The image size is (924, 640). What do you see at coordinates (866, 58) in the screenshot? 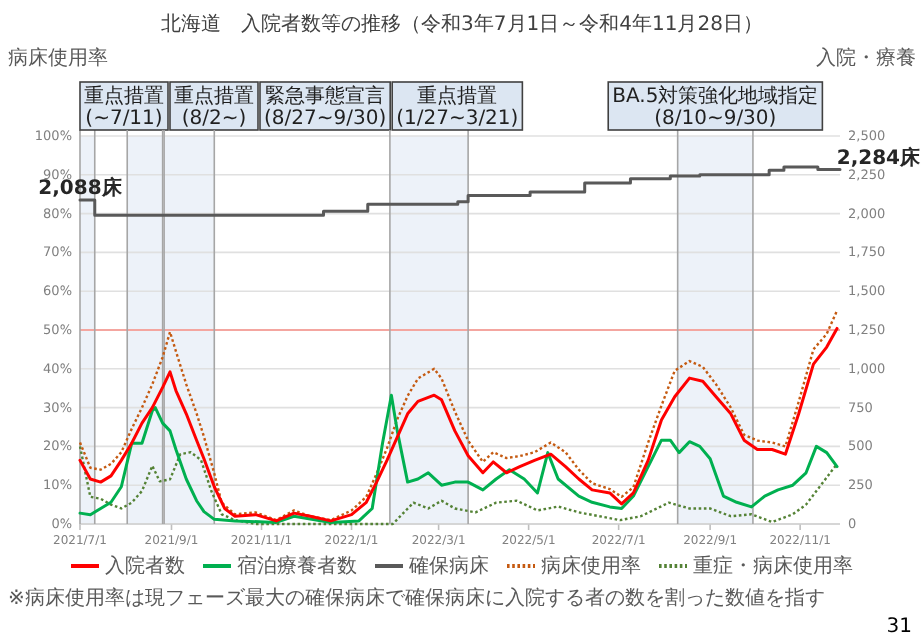
I see `y2-axis-title: 入院・療養` at bounding box center [866, 58].